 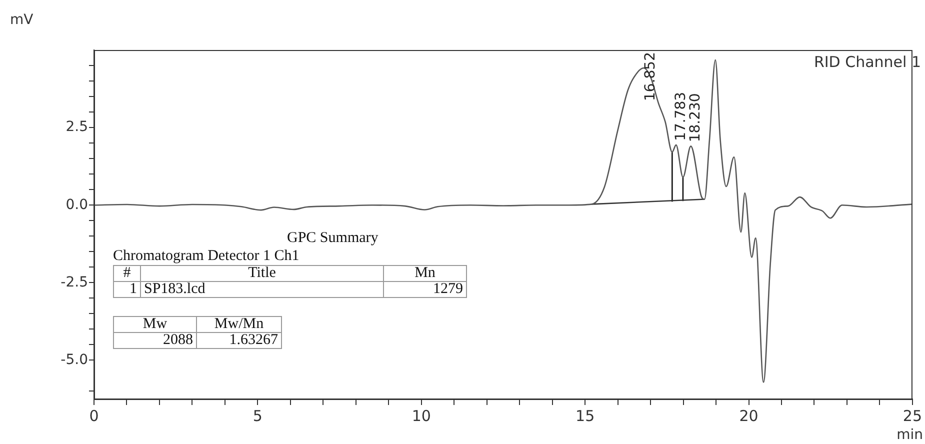 What do you see at coordinates (332, 238) in the screenshot?
I see `annotation: GPC Summary` at bounding box center [332, 238].